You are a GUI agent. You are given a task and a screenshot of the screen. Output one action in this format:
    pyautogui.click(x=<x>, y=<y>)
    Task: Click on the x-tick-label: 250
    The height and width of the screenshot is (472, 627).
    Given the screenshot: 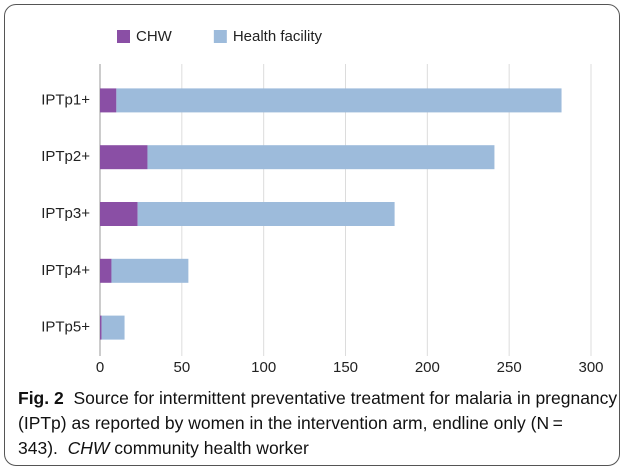 What is the action you would take?
    pyautogui.click(x=509, y=367)
    